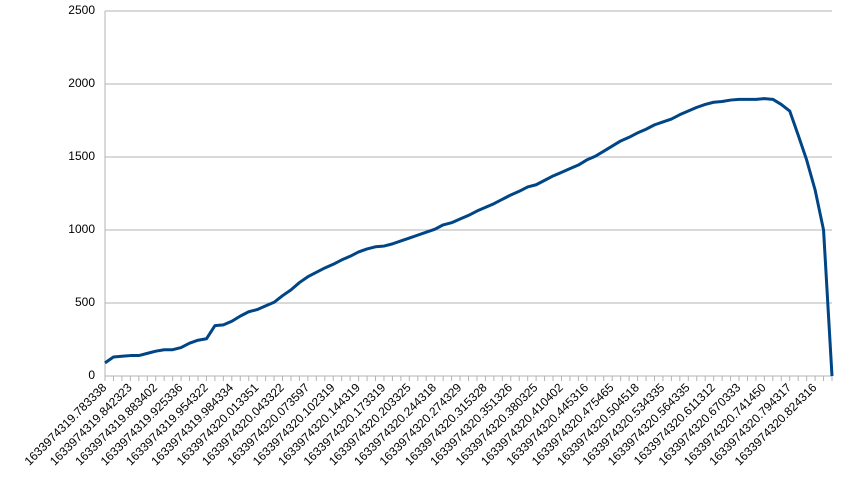 This screenshot has width=849, height=496. What do you see at coordinates (81, 83) in the screenshot?
I see `y-tick-label: 2000` at bounding box center [81, 83].